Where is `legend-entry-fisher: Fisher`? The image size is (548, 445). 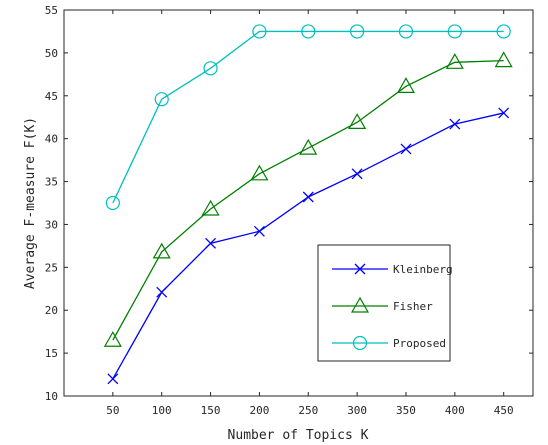 legend-entry-fisher: Fisher is located at coordinates (382, 304).